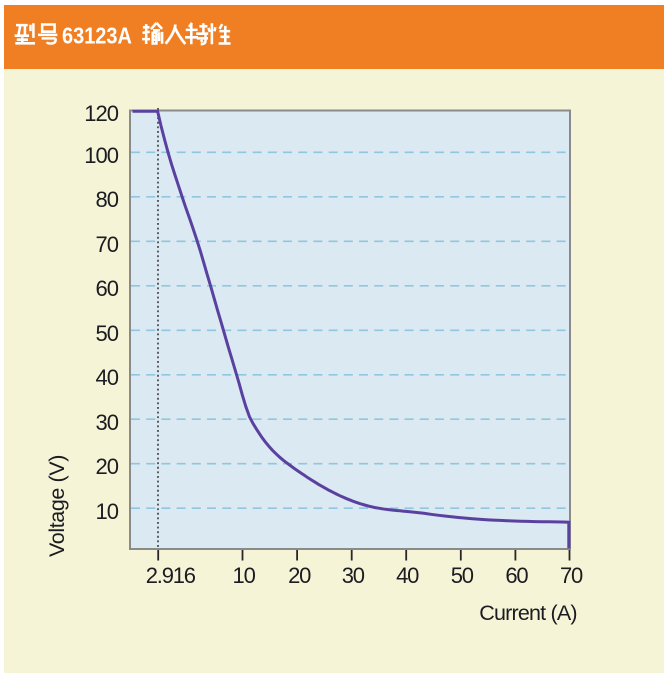 This screenshot has width=668, height=676. I want to click on svg-text: 63123A, so click(97, 35).